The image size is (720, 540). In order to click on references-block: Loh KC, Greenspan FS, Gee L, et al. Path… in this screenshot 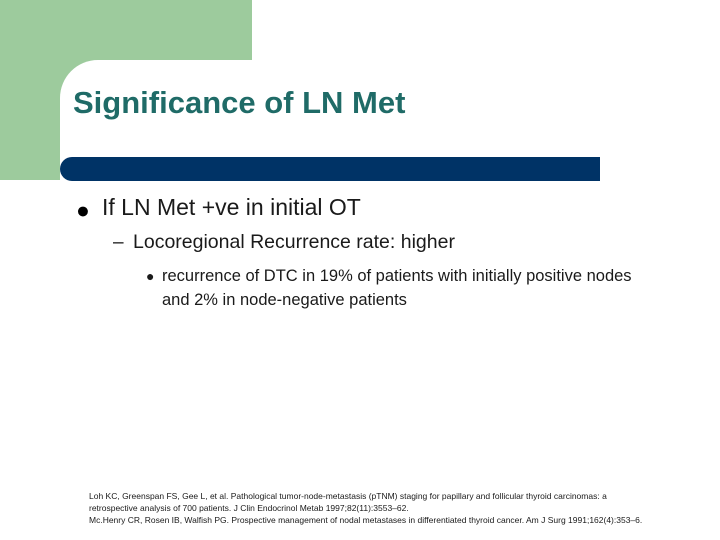, I will do `click(369, 508)`.